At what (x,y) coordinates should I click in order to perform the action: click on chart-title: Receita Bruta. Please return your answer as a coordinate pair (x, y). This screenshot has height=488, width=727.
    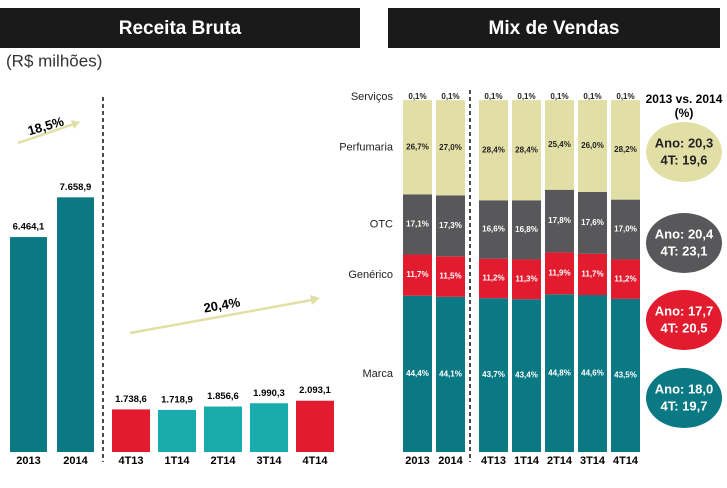
    Looking at the image, I should click on (180, 28).